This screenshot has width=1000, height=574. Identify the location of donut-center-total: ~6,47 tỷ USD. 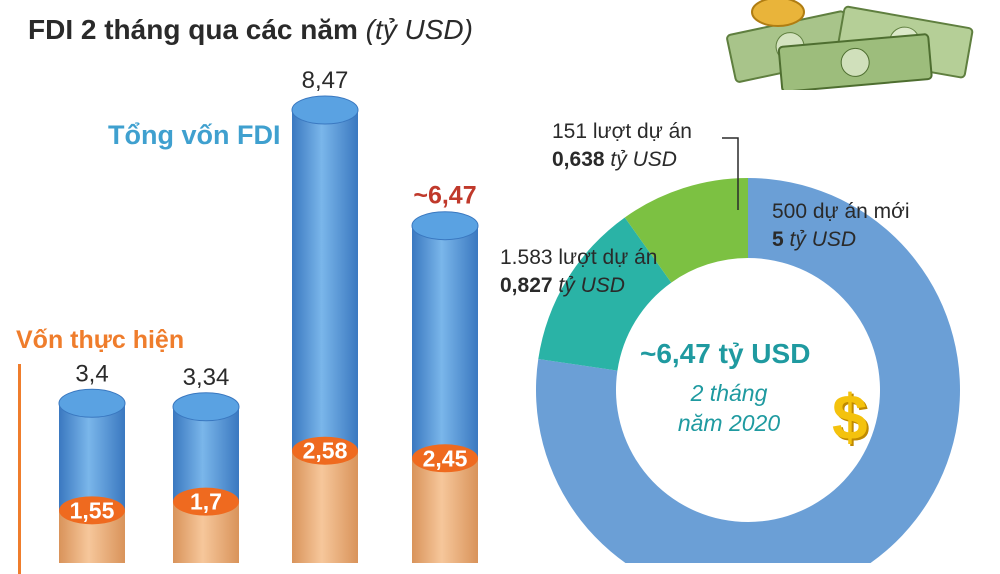
(725, 353).